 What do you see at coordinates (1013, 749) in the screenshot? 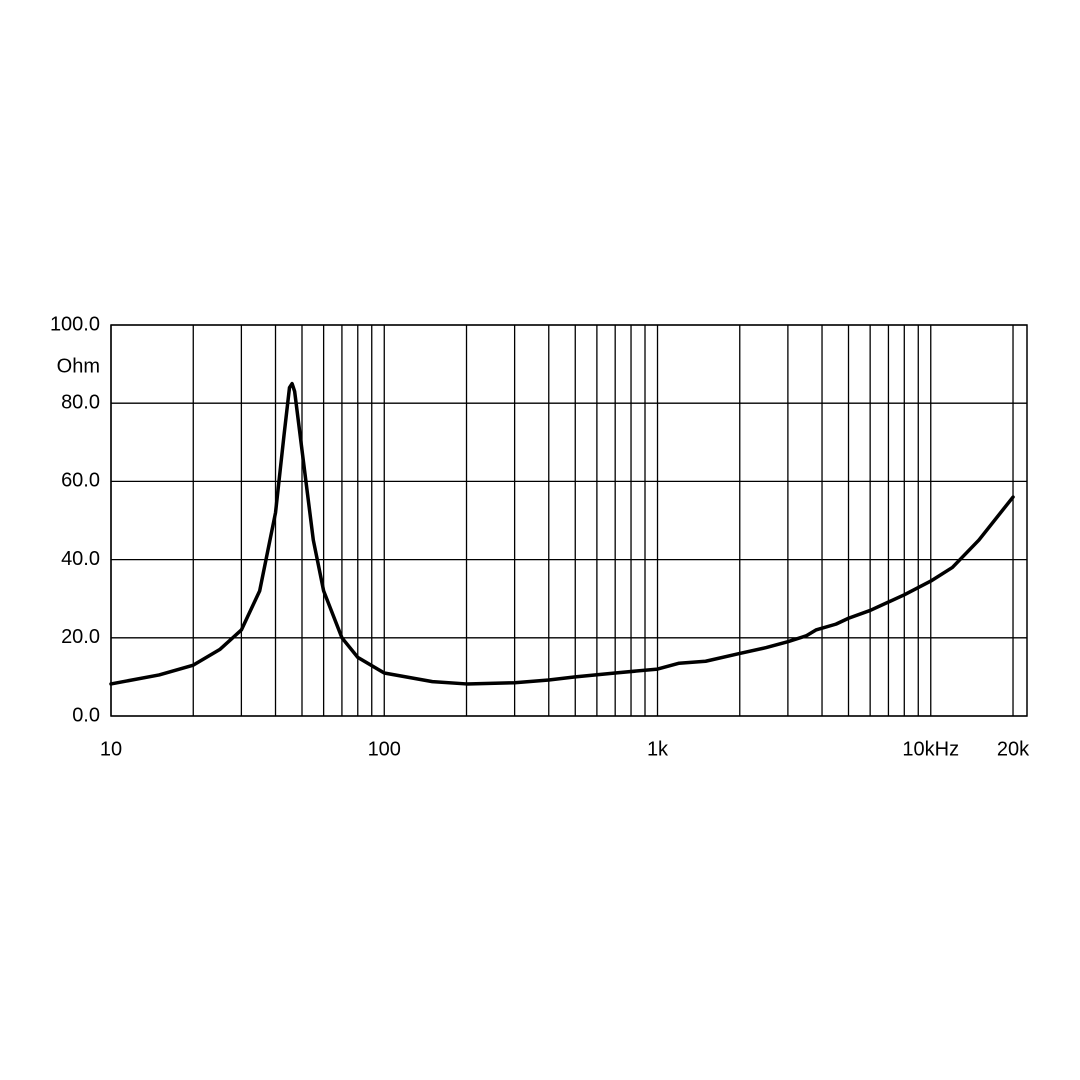
I see `x-tick-label: 20k` at bounding box center [1013, 749].